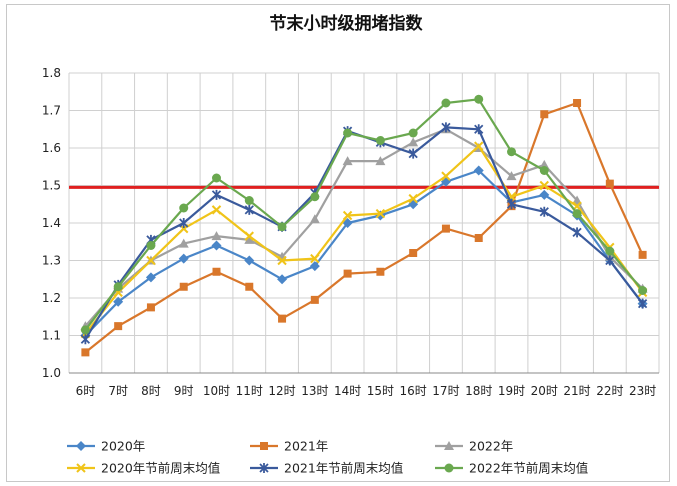 This screenshot has height=486, width=677. I want to click on x-tick-label: 18时, so click(478, 391).